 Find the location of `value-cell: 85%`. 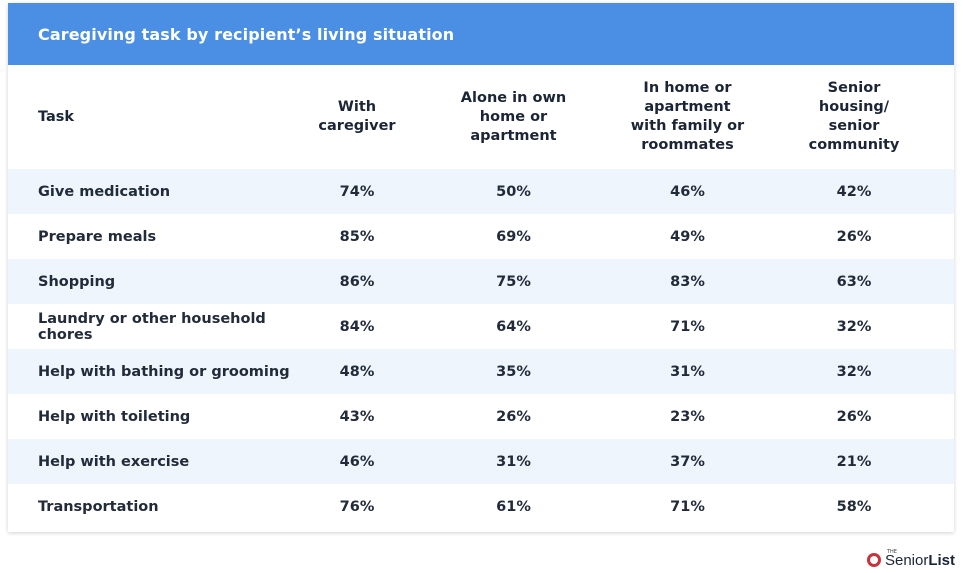

value-cell: 85% is located at coordinates (357, 236).